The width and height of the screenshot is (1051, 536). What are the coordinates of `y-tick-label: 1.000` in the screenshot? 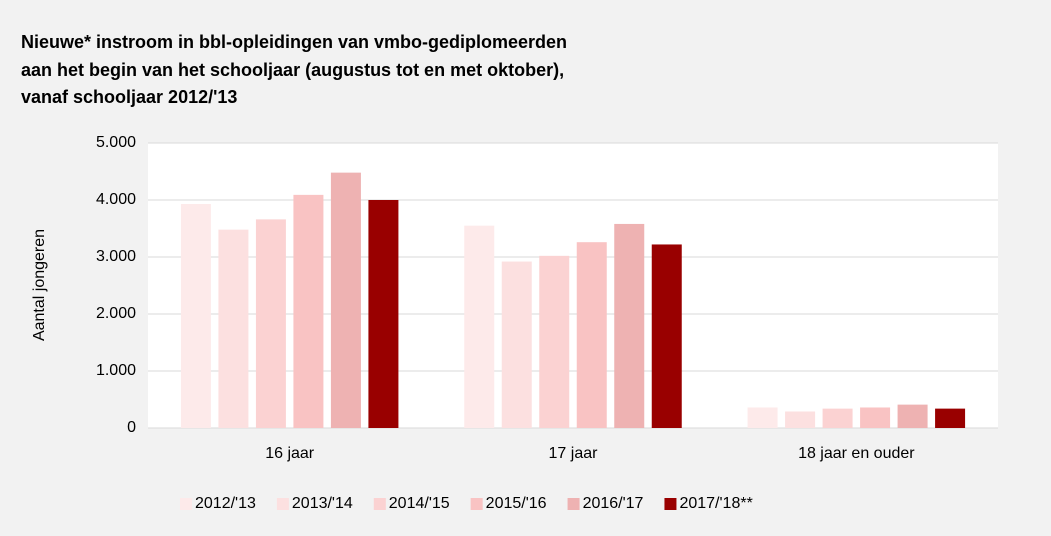 It's located at (116, 370).